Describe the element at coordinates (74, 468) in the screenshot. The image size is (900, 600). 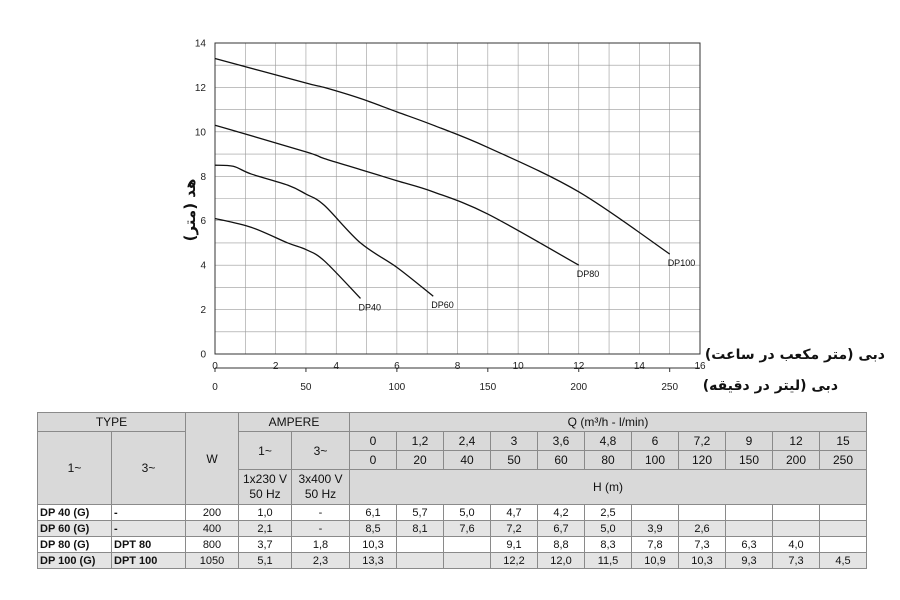
I see `single-phase-header: 1~` at that location.